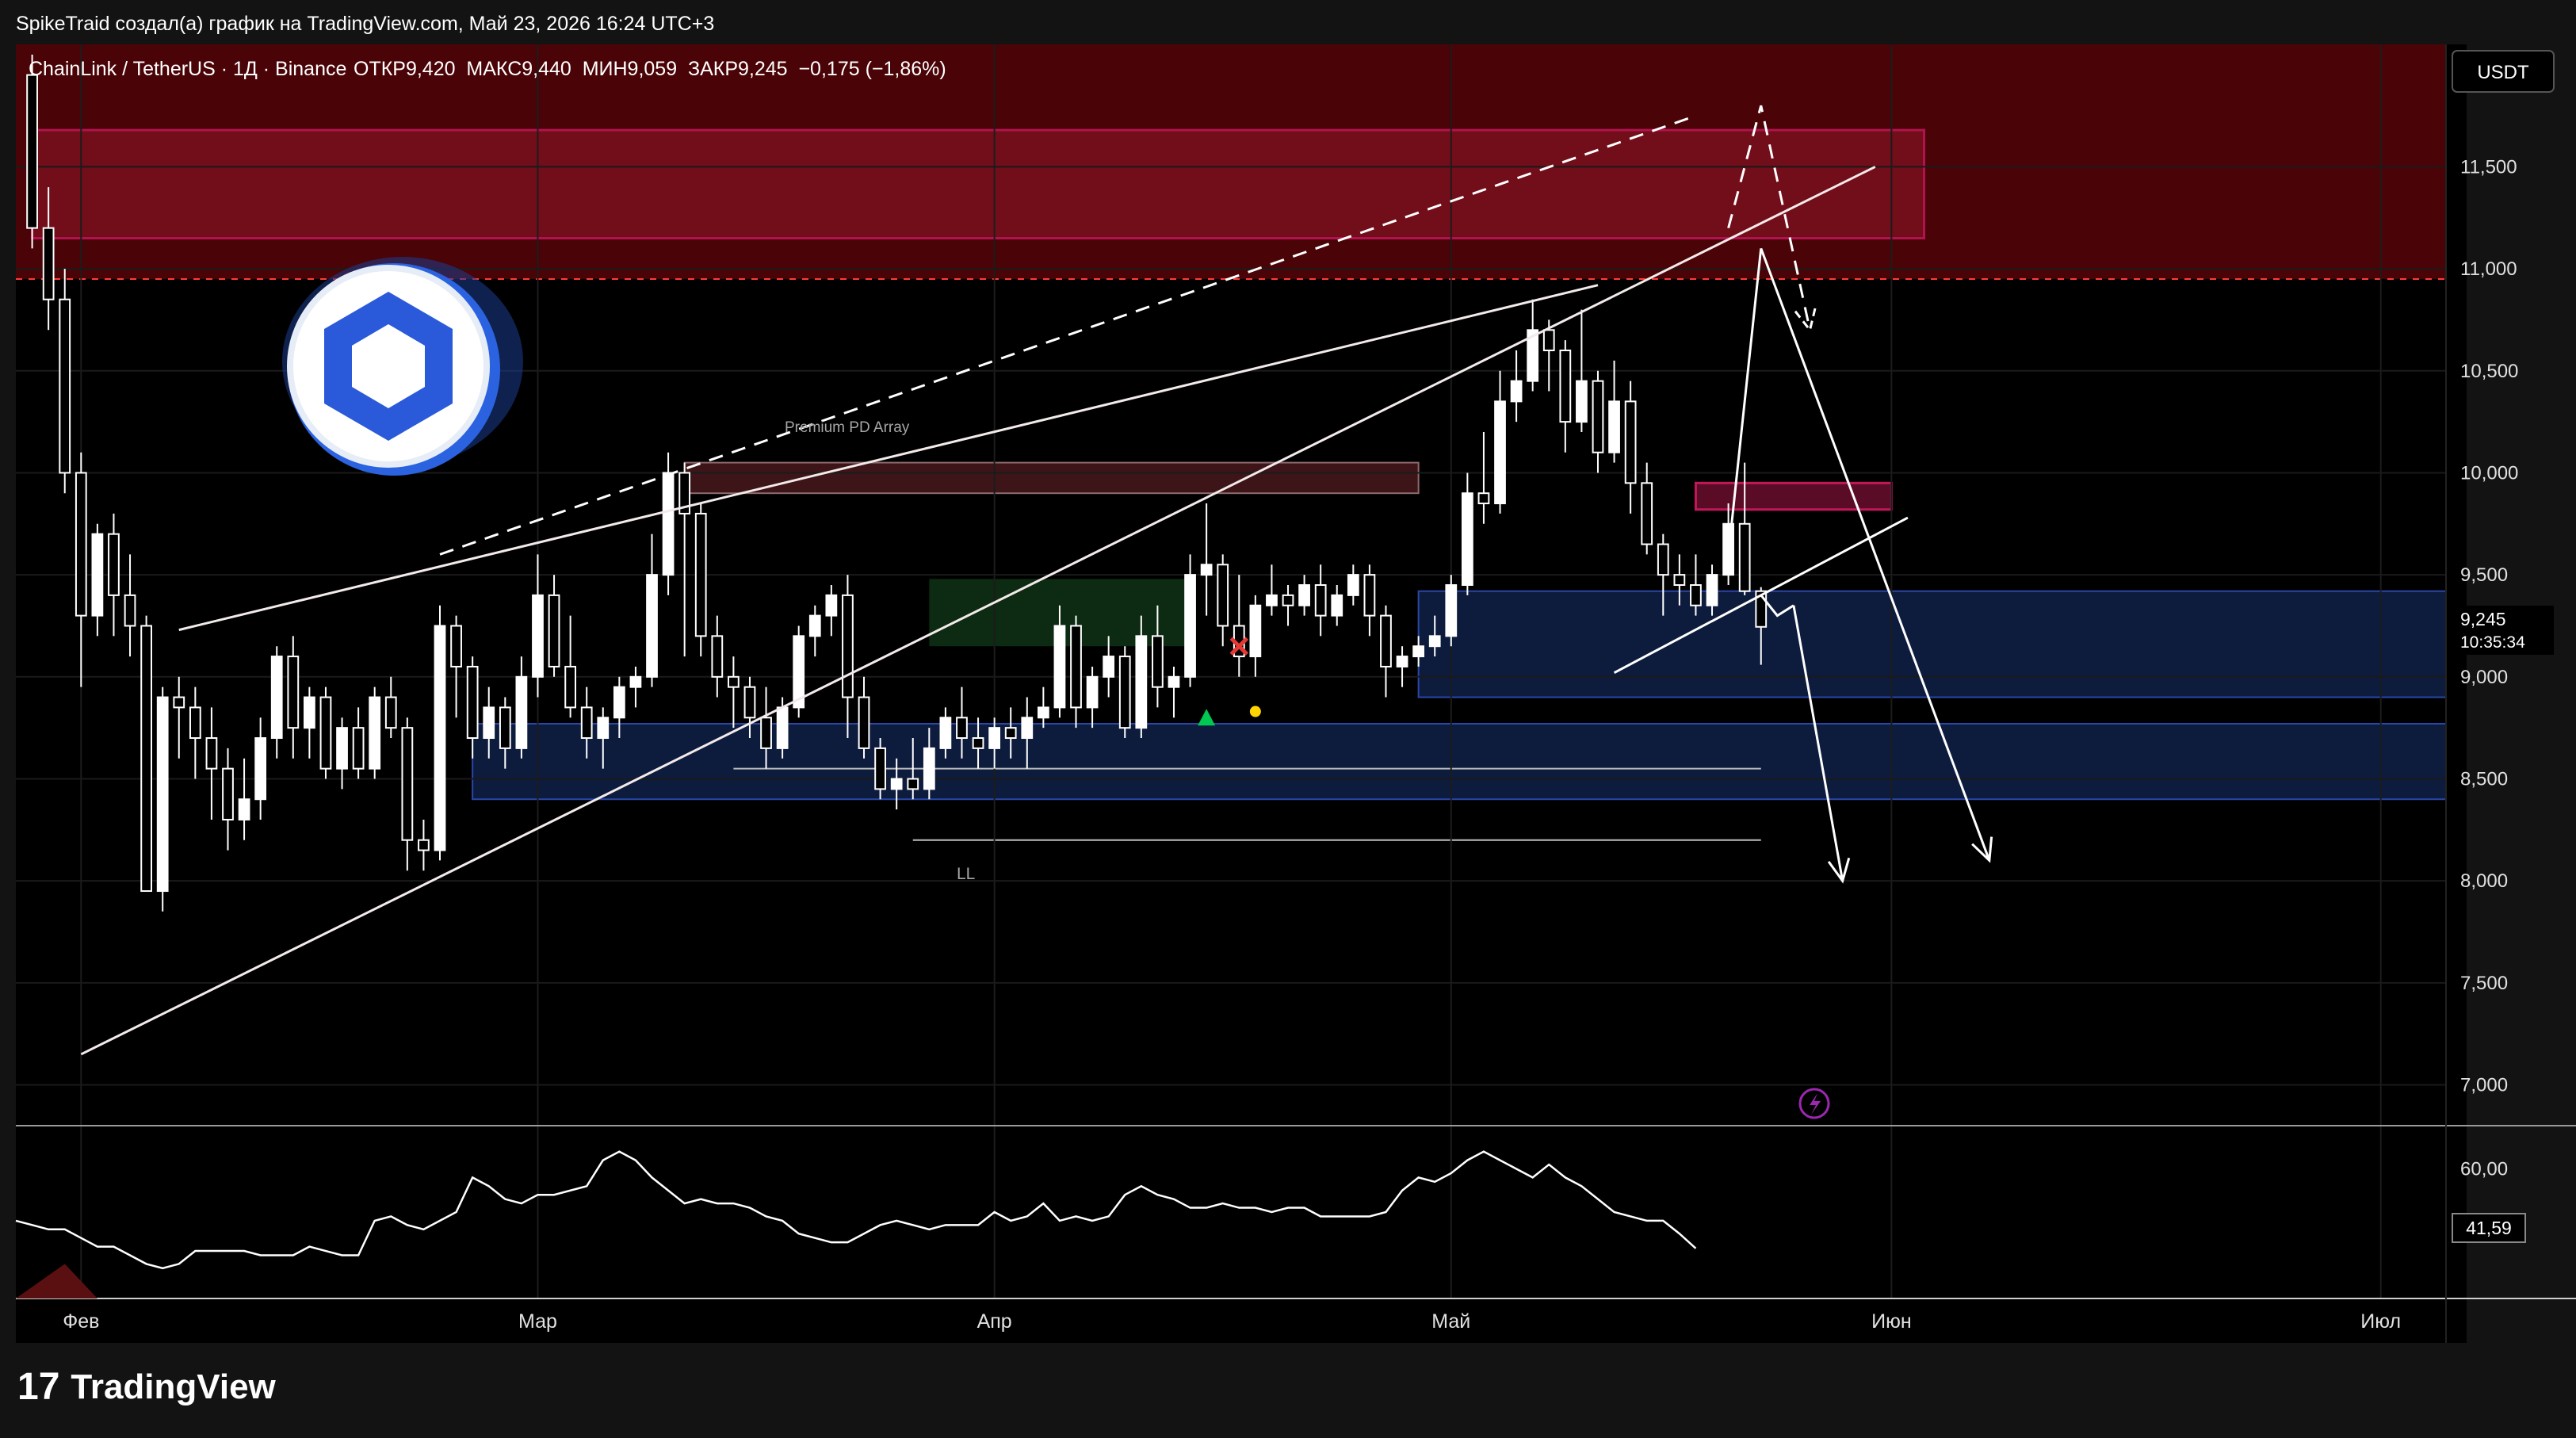 The width and height of the screenshot is (2576, 1438). I want to click on rsi-last-value: 41,59, so click(2489, 1228).